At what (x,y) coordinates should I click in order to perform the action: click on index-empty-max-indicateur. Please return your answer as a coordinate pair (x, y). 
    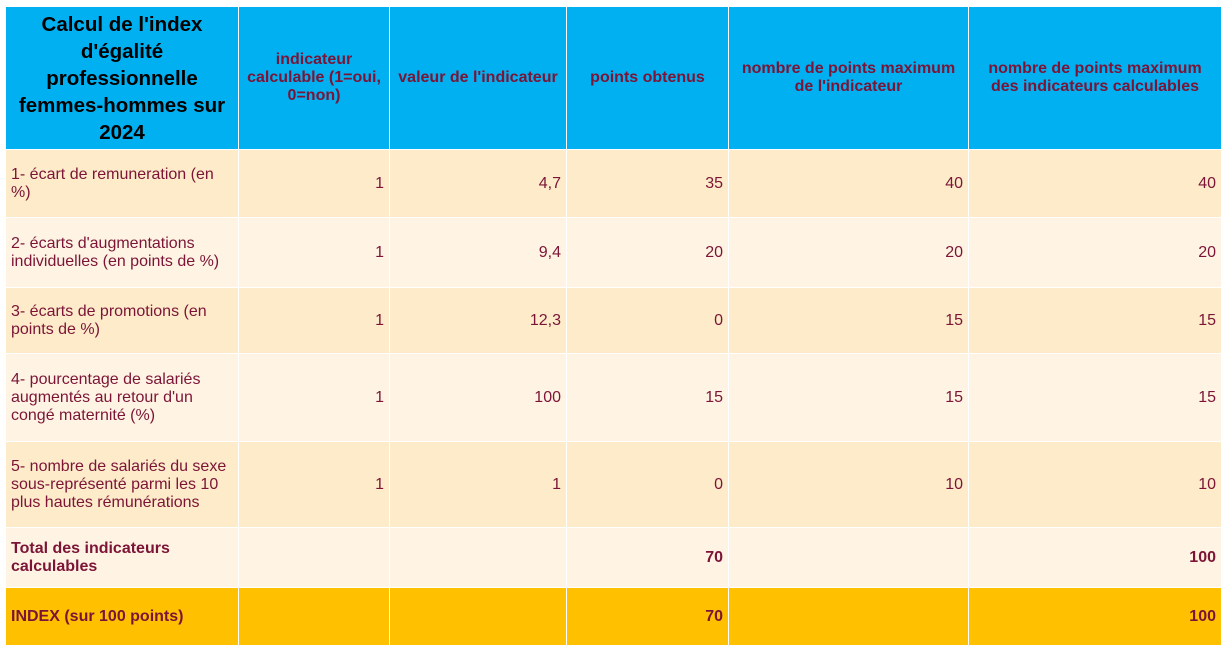
    Looking at the image, I should click on (848, 616).